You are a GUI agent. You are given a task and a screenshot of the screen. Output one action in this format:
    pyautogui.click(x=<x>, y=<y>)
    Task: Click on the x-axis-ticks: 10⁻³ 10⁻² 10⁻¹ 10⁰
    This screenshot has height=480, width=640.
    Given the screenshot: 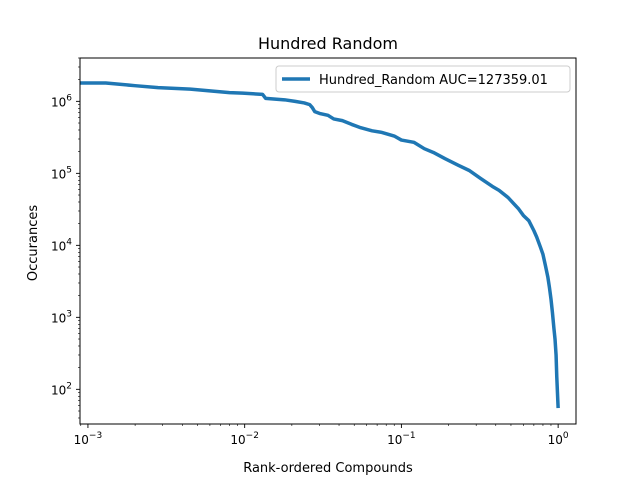 What is the action you would take?
    pyautogui.click(x=321, y=435)
    